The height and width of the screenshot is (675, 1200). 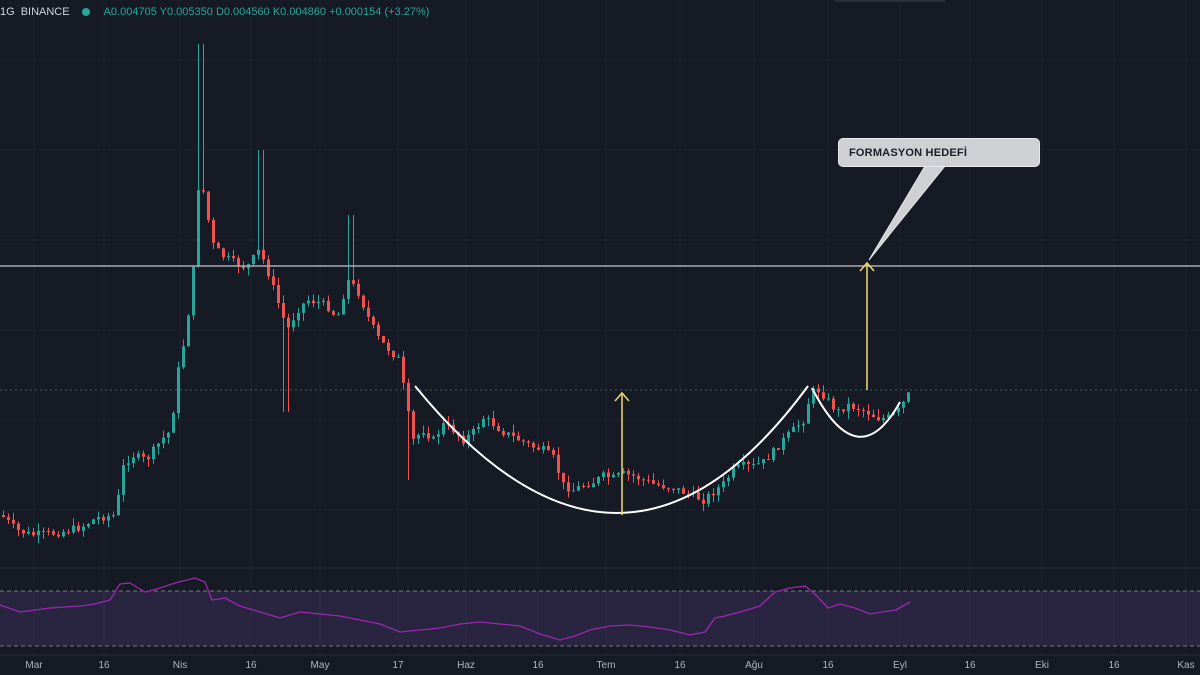 What do you see at coordinates (890, 1) in the screenshot?
I see `top-toolbar-edge` at bounding box center [890, 1].